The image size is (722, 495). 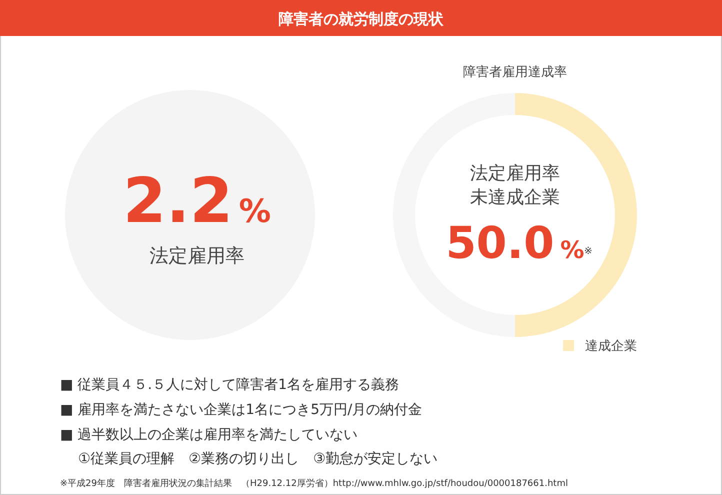 What do you see at coordinates (314, 483) in the screenshot?
I see `text: ※平成29年度 障害者雇用状況の集計結果 （H29.12.12厚労省）http://www.mhlw.go.jp/stf/houdou/0000187661.html` at bounding box center [314, 483].